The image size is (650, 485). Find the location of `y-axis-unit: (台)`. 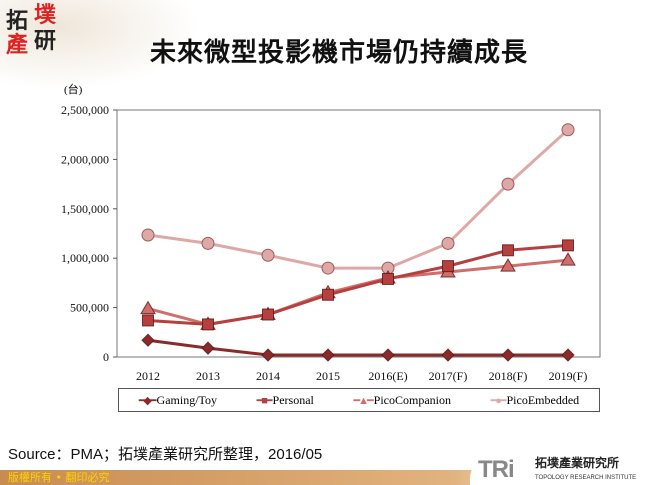

y-axis-unit: (台) is located at coordinates (73, 90).